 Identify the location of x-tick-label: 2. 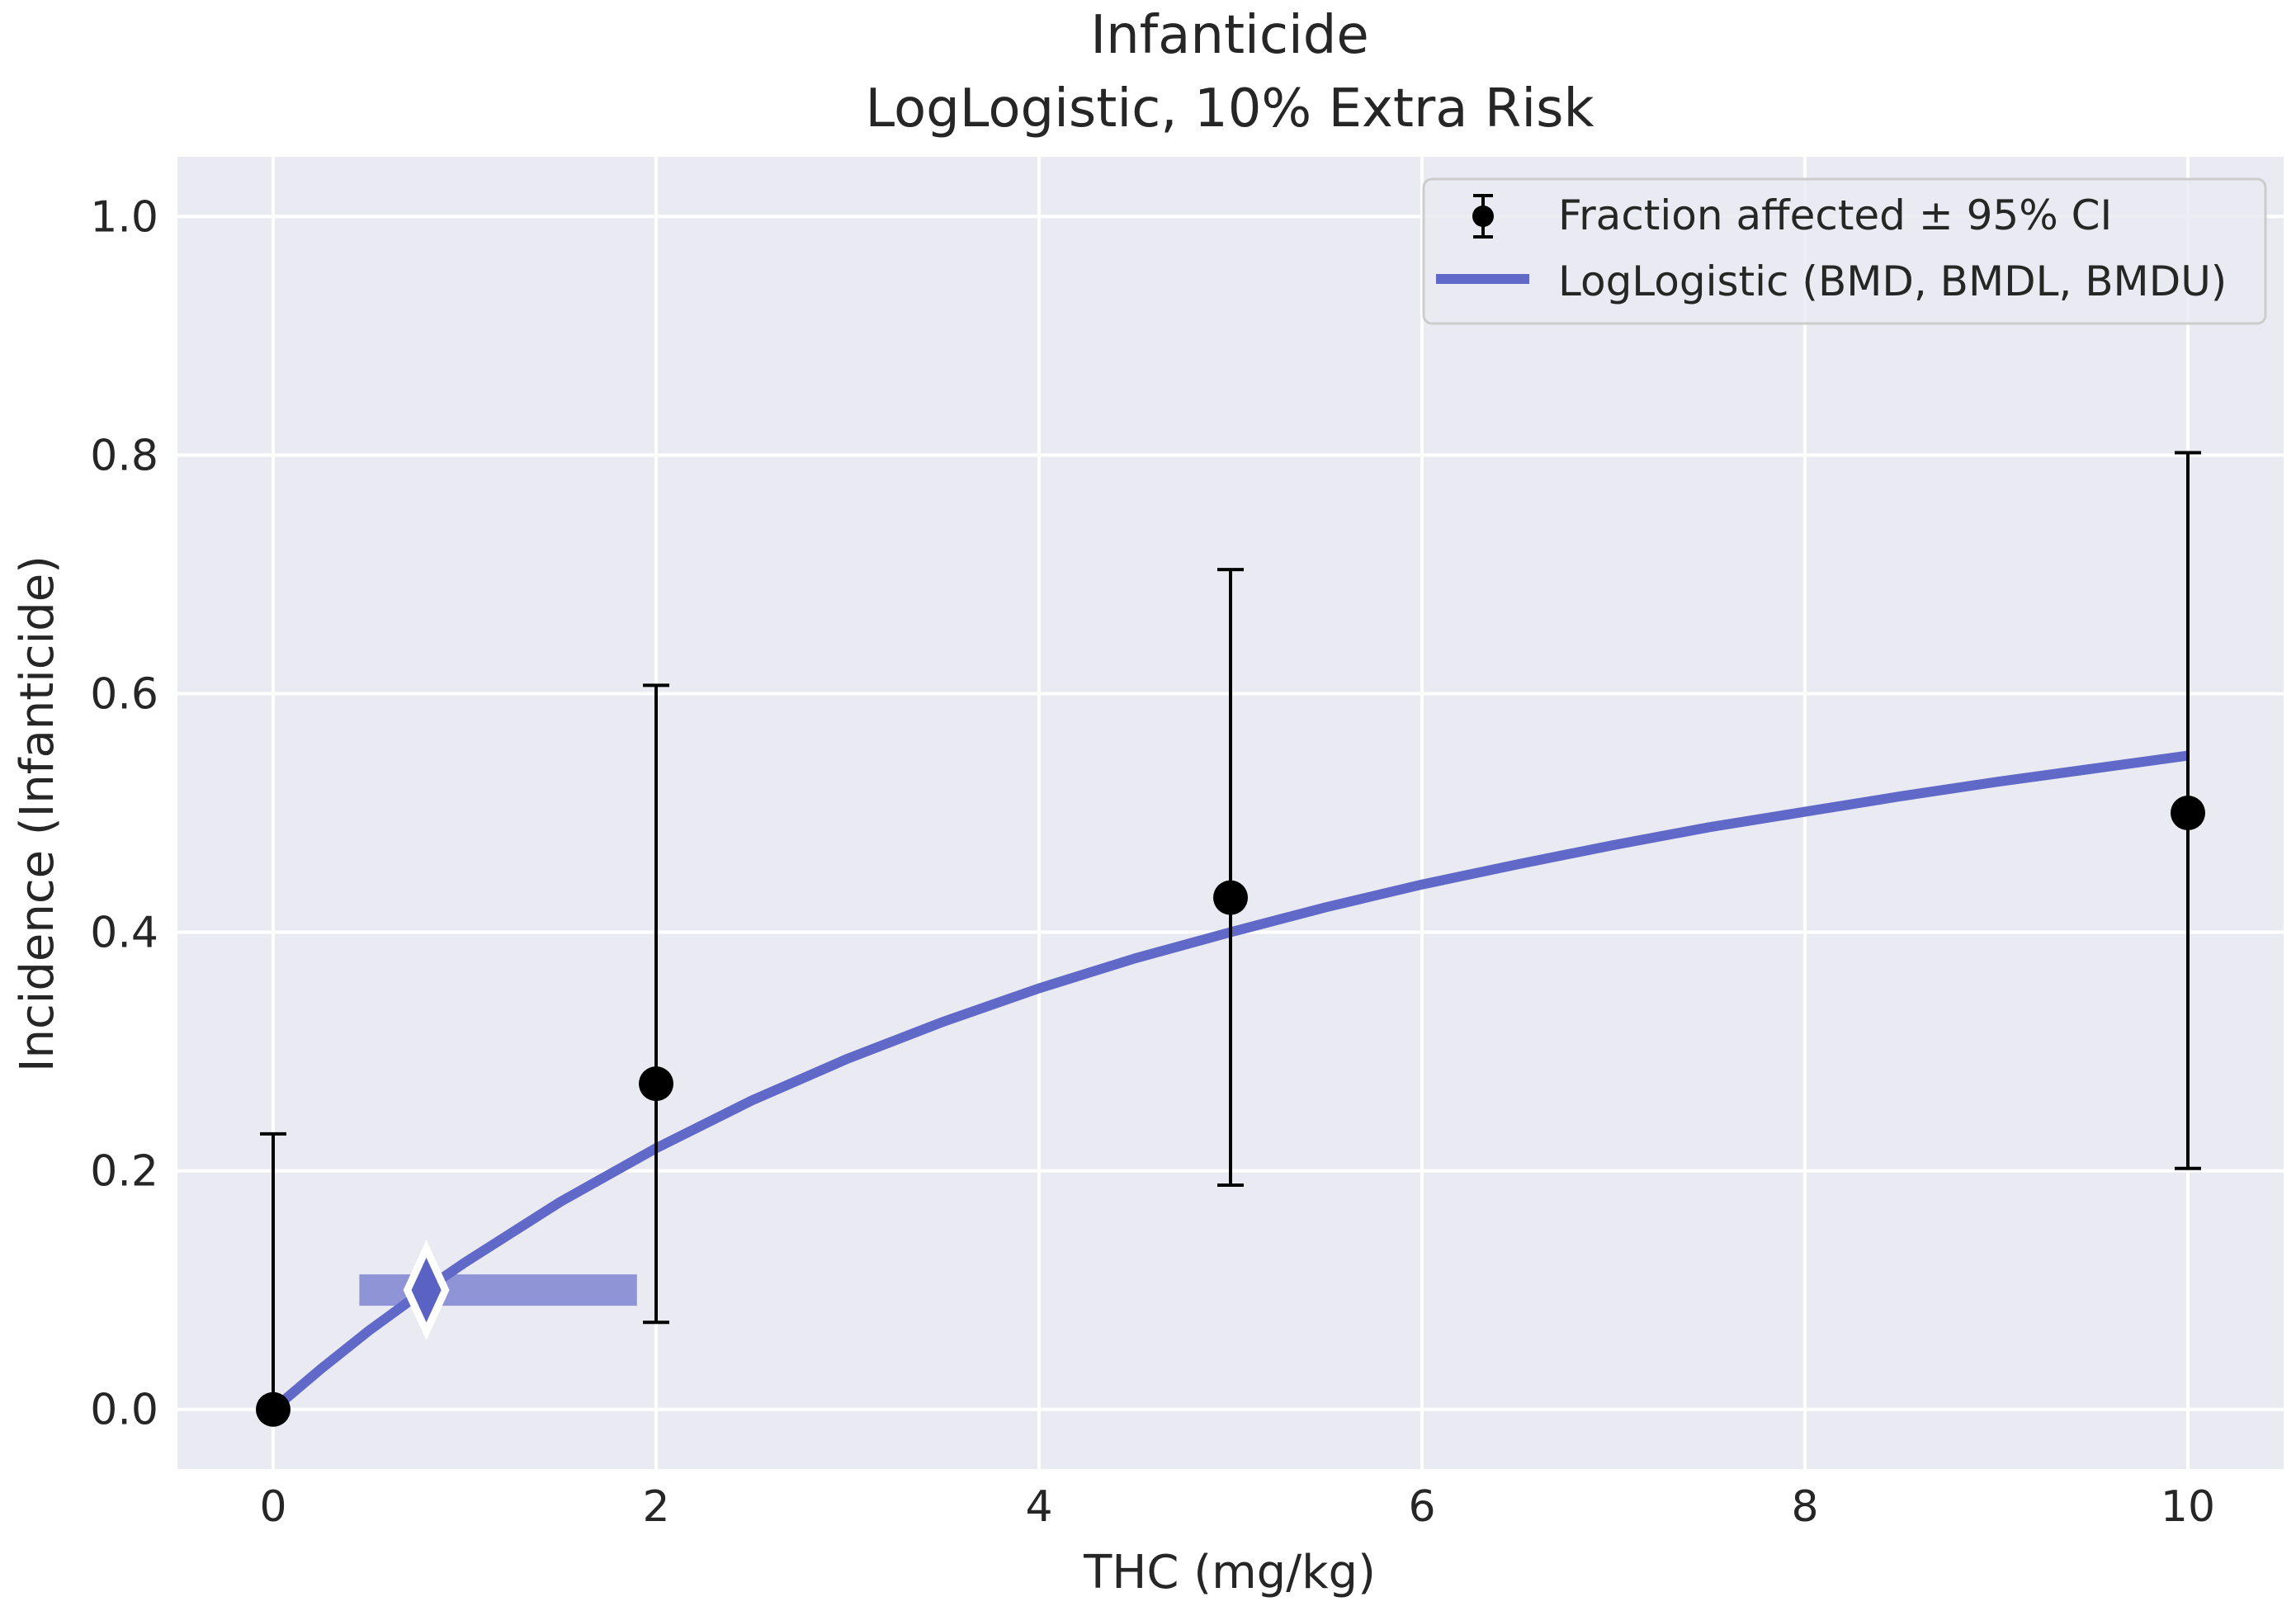
(656, 1507).